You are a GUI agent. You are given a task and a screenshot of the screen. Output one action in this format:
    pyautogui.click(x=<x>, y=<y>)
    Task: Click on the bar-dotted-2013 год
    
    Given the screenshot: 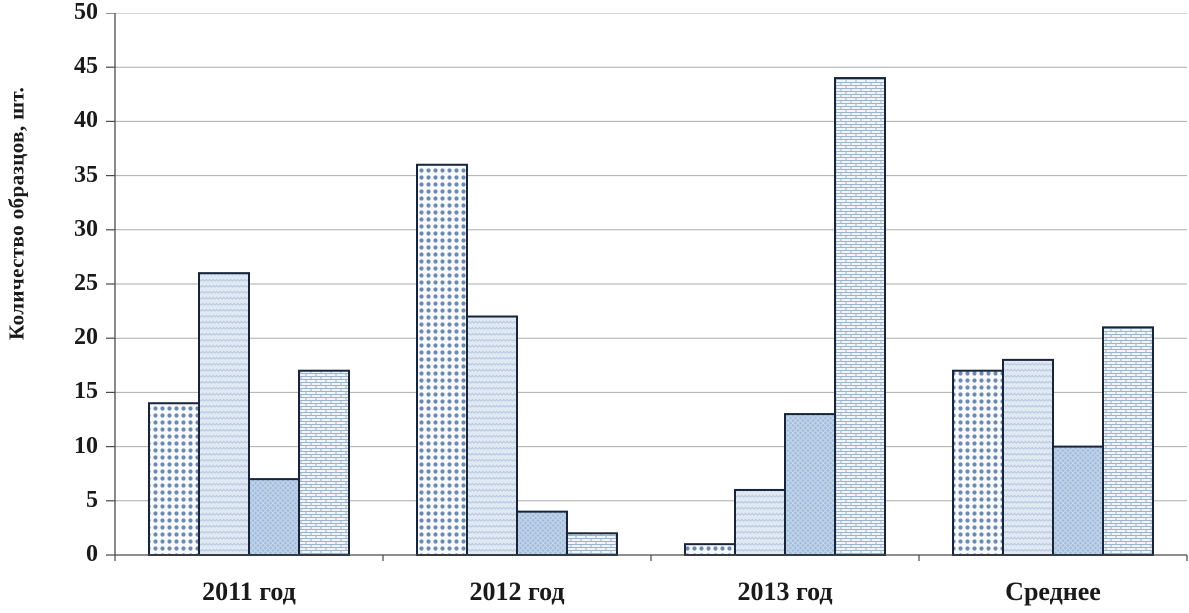 What is the action you would take?
    pyautogui.click(x=710, y=549)
    